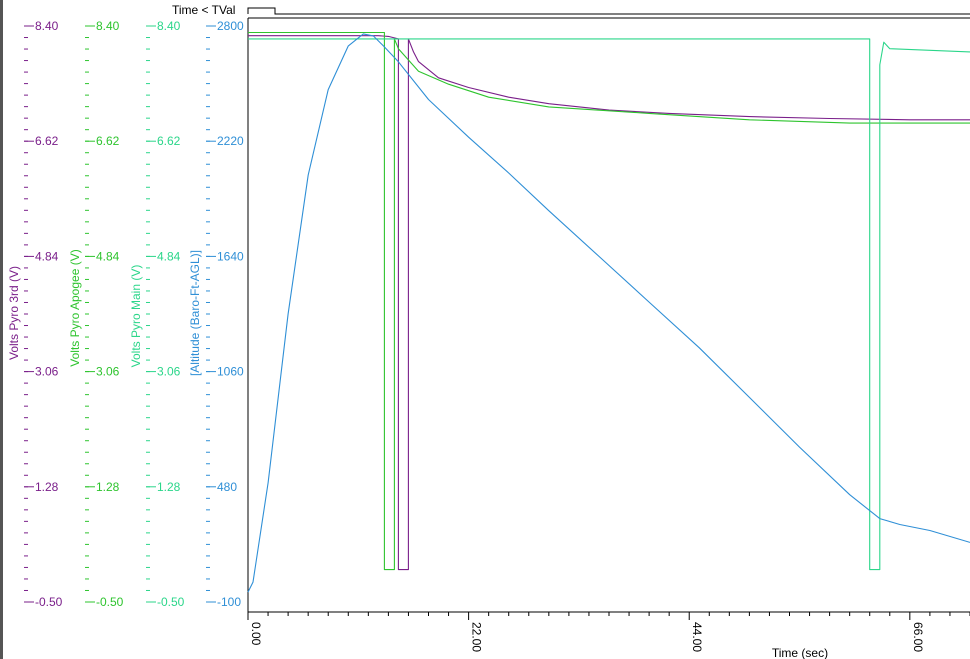  I want to click on y-axis-title-apogee: Volts Pyro Apogee (V), so click(75, 307).